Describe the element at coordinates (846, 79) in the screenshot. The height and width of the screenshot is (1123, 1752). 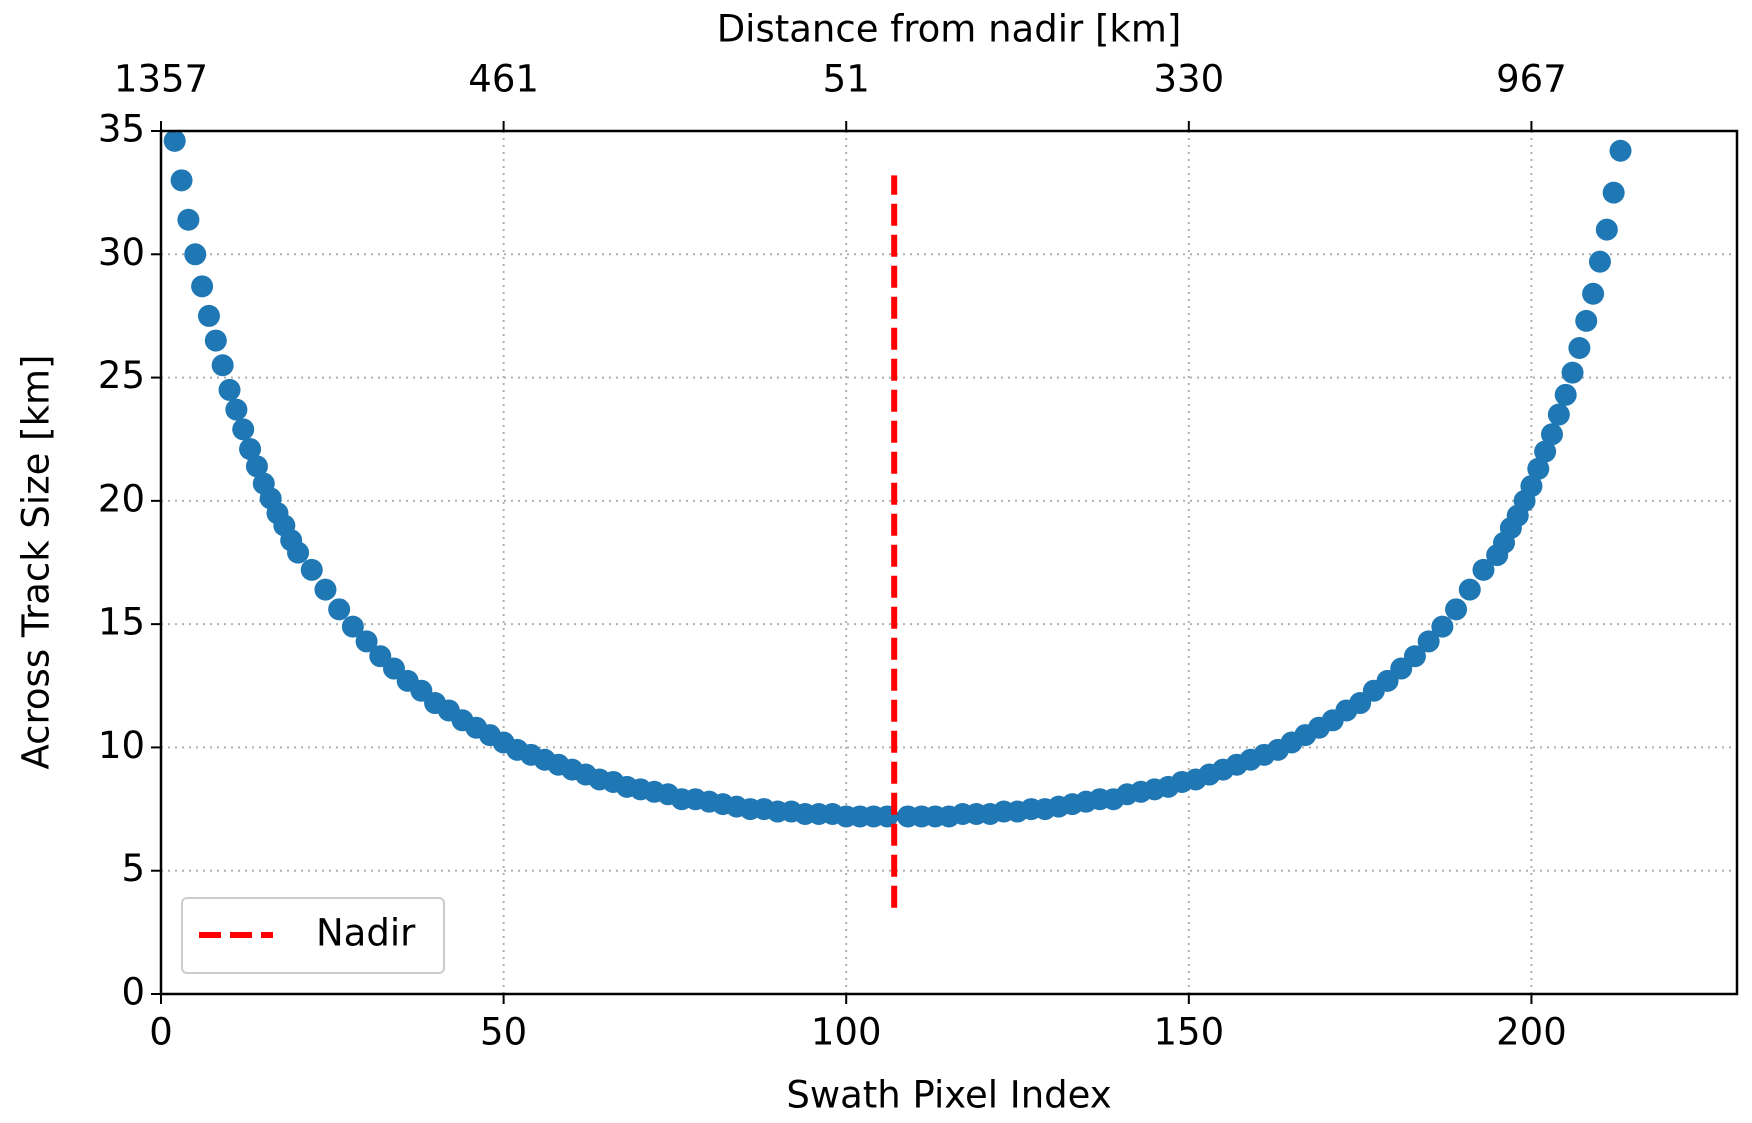
I see `x2-tick-label: 51` at that location.